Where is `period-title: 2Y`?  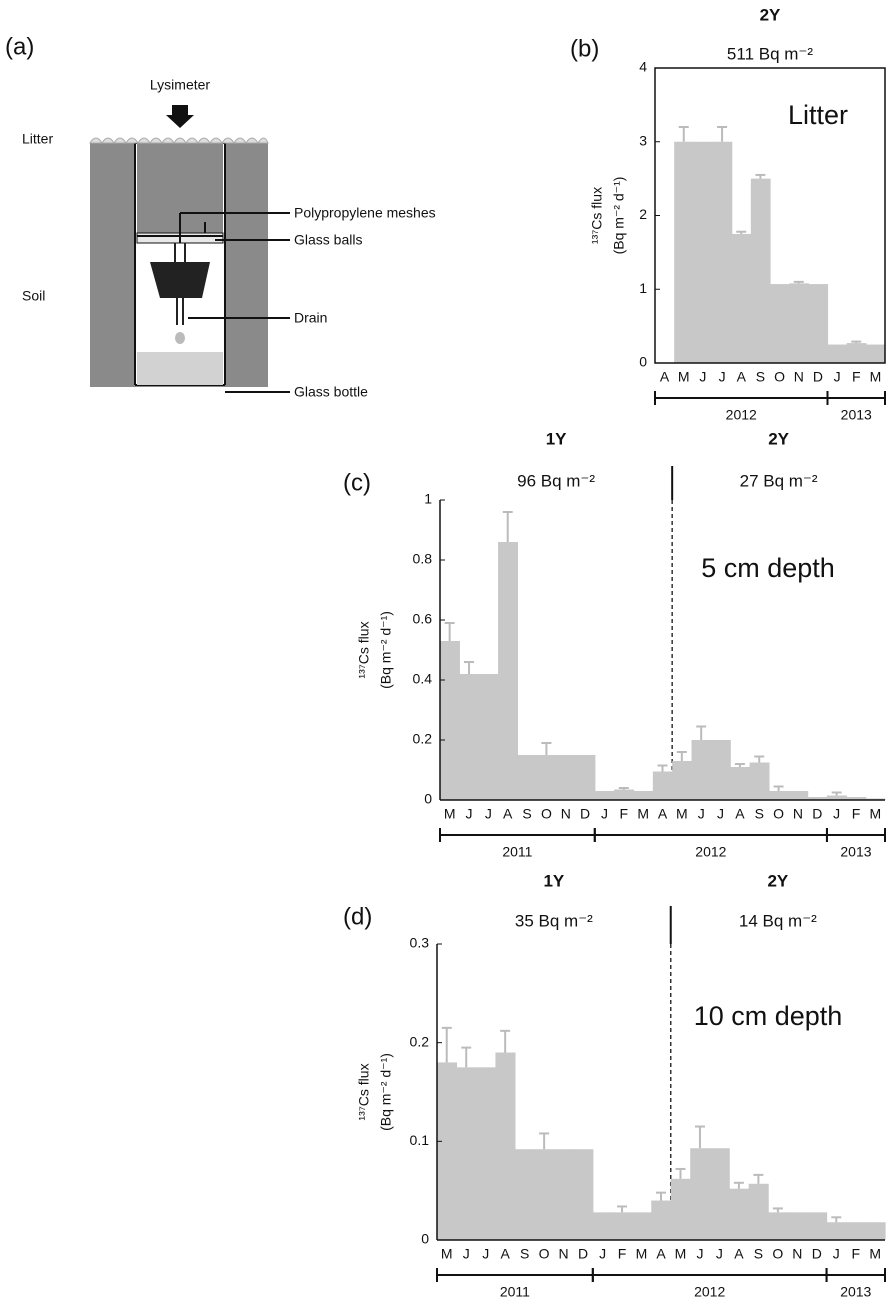
period-title: 2Y is located at coordinates (778, 438).